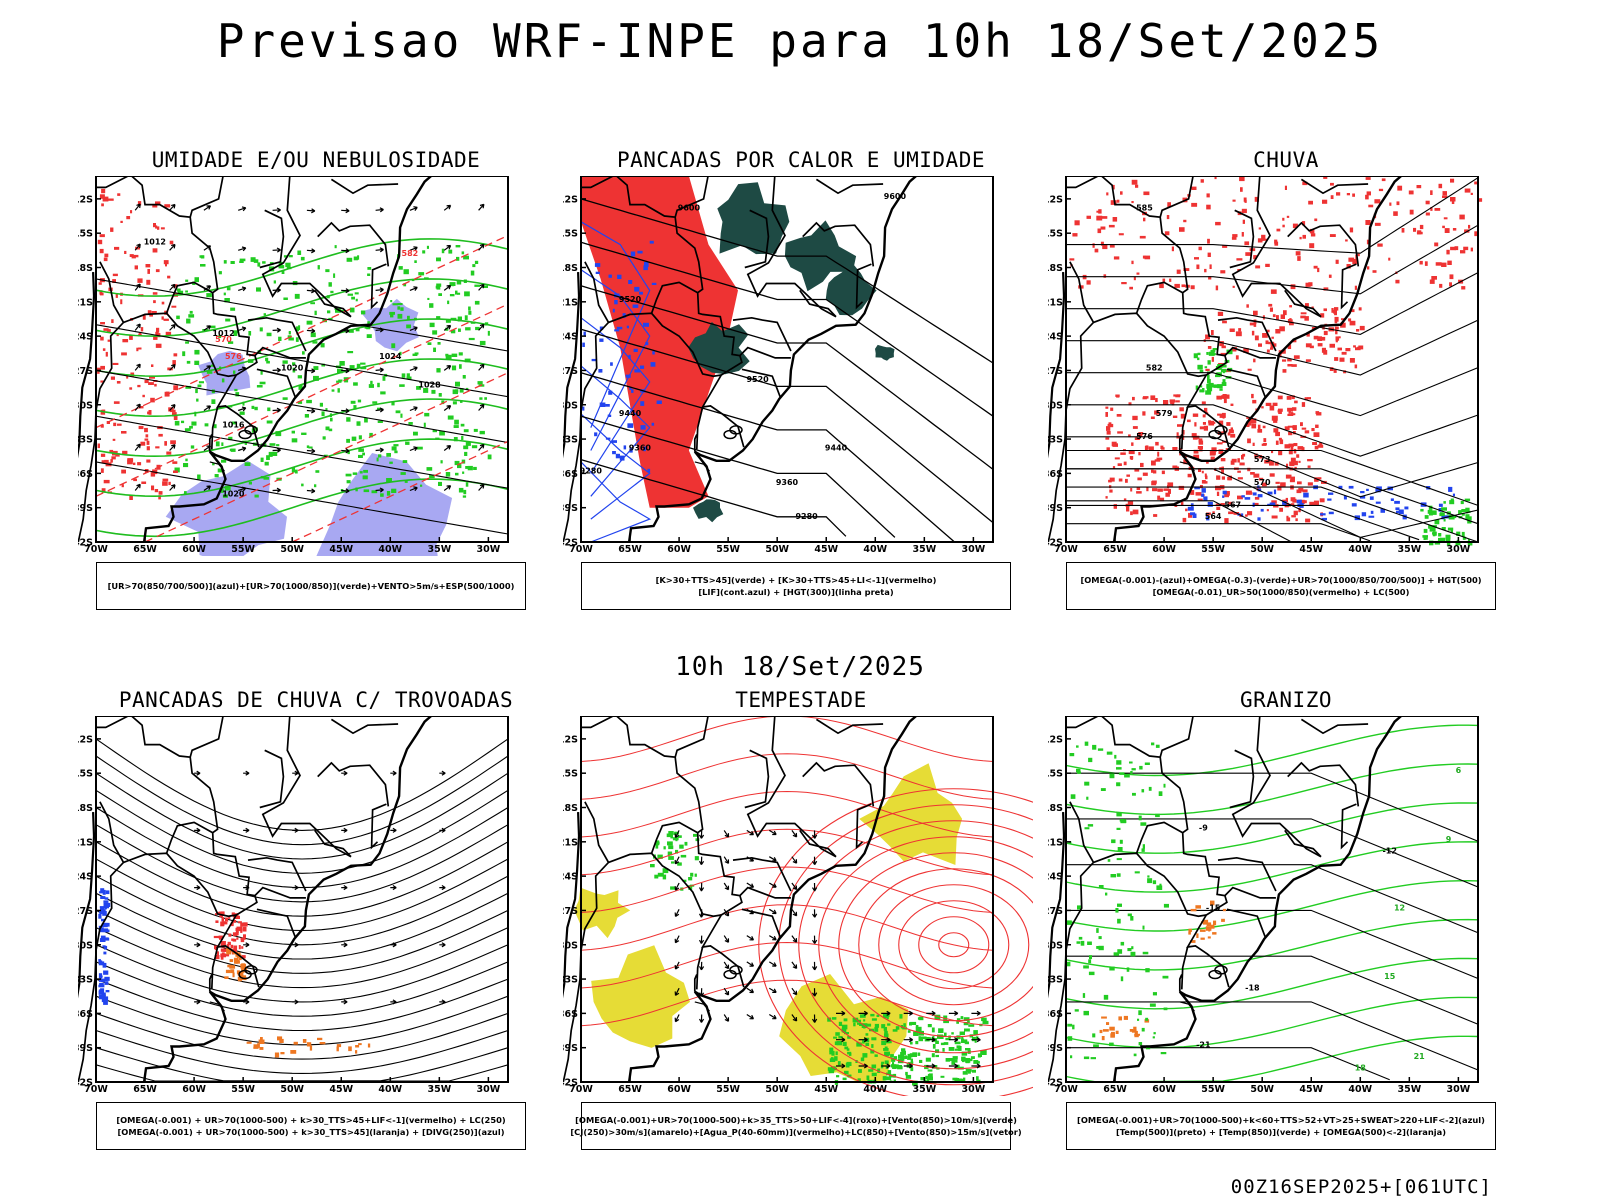  Describe the element at coordinates (1055, 405) in the screenshot. I see `lat-tick-label: 30S` at that location.